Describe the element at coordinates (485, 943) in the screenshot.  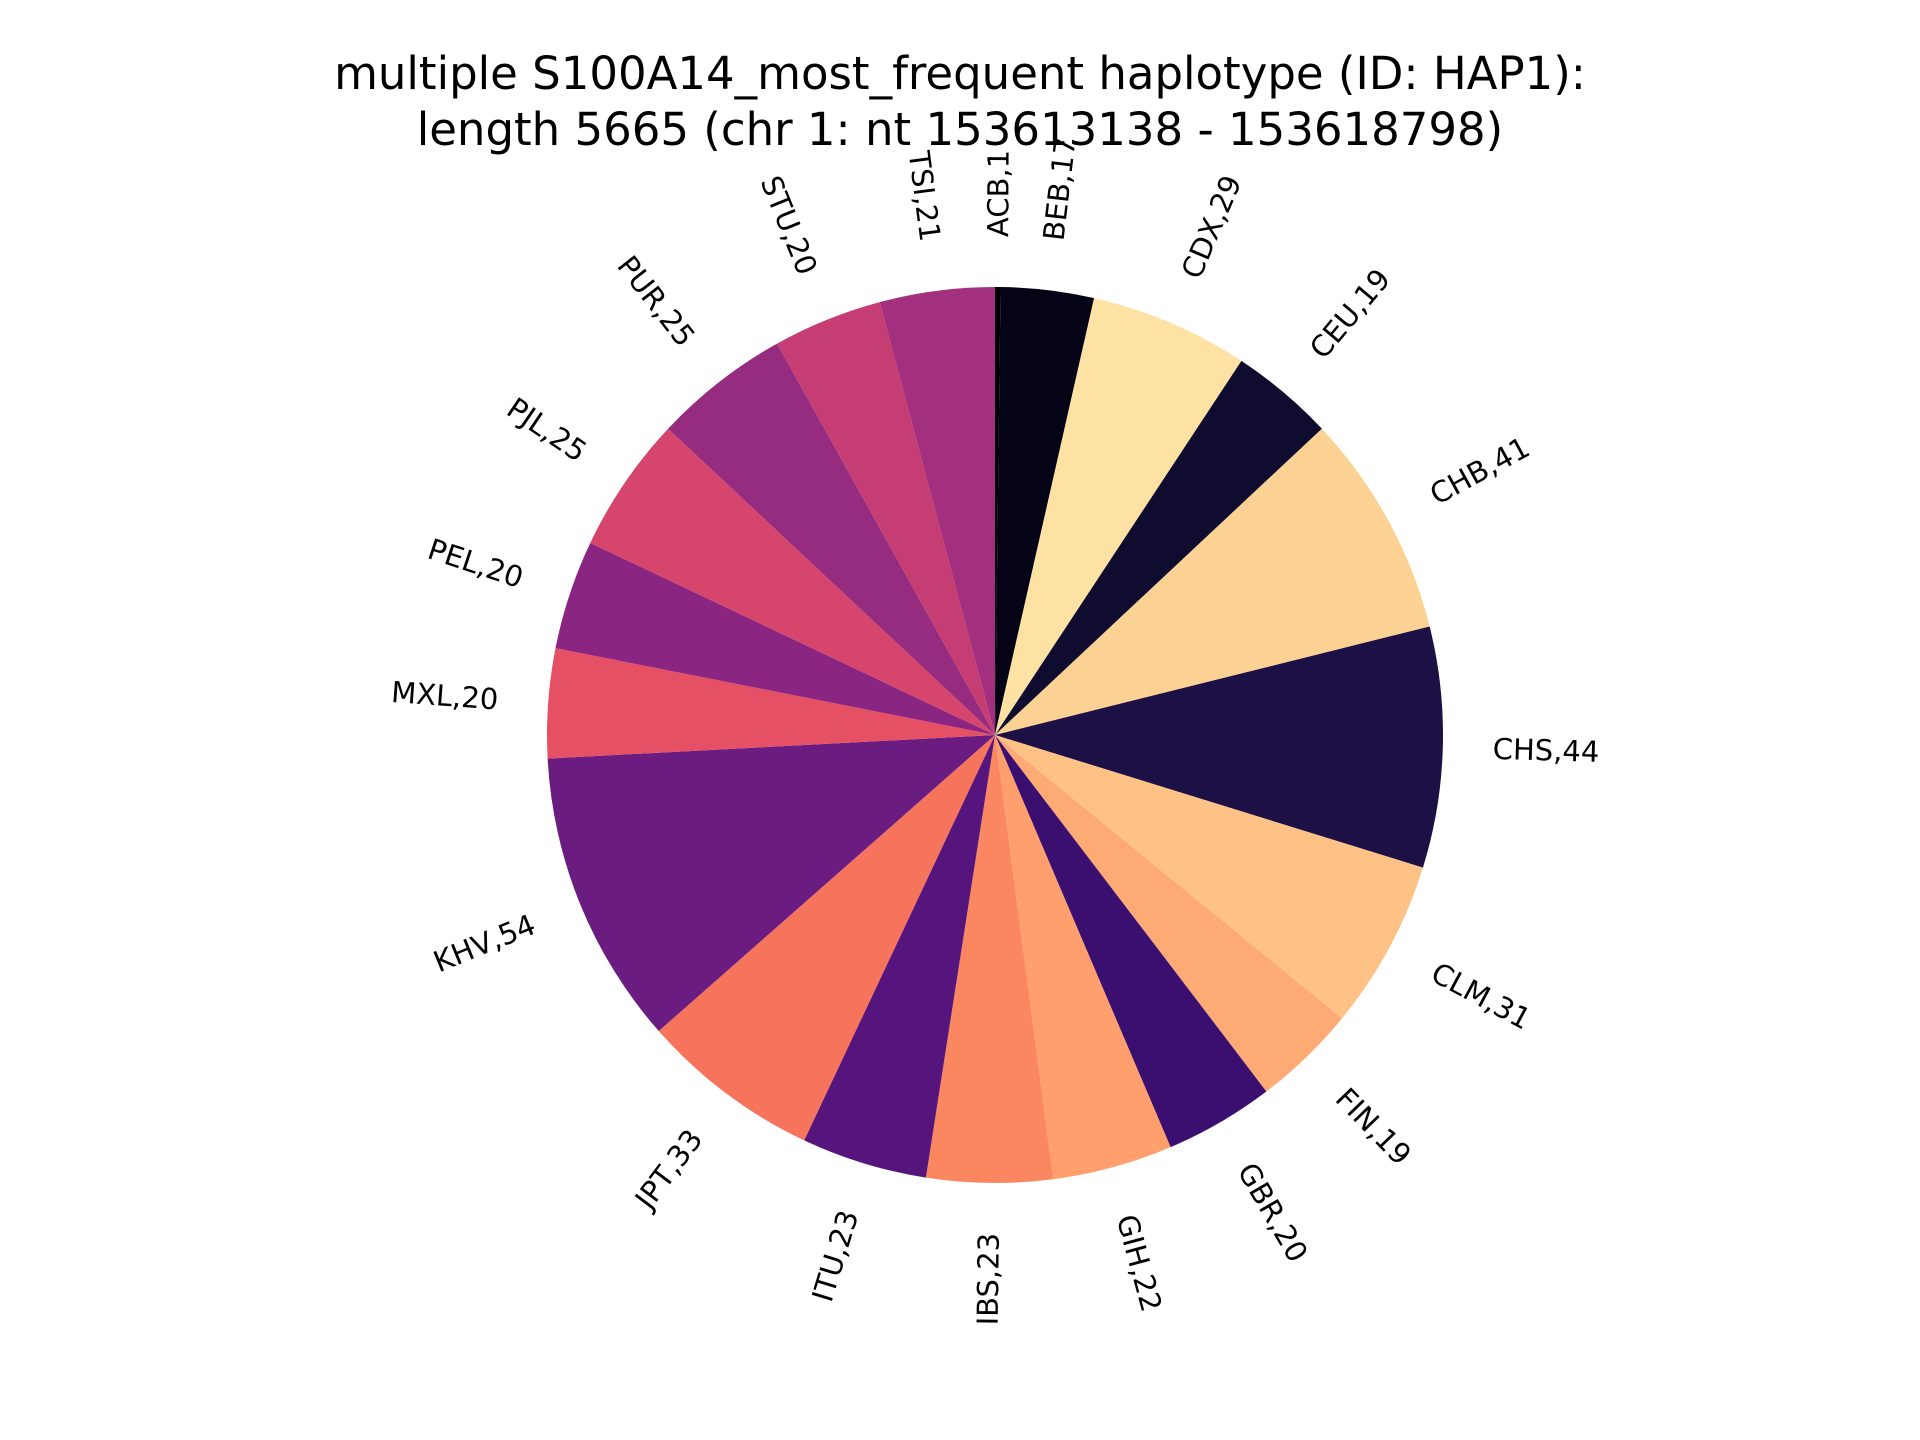
I see `pie-label-khv: KHV,54` at that location.